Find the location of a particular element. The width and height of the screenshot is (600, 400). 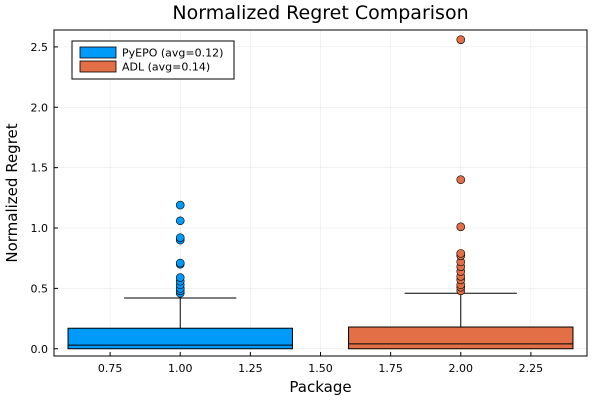

y-tick-label: 0.0 is located at coordinates (40, 349).